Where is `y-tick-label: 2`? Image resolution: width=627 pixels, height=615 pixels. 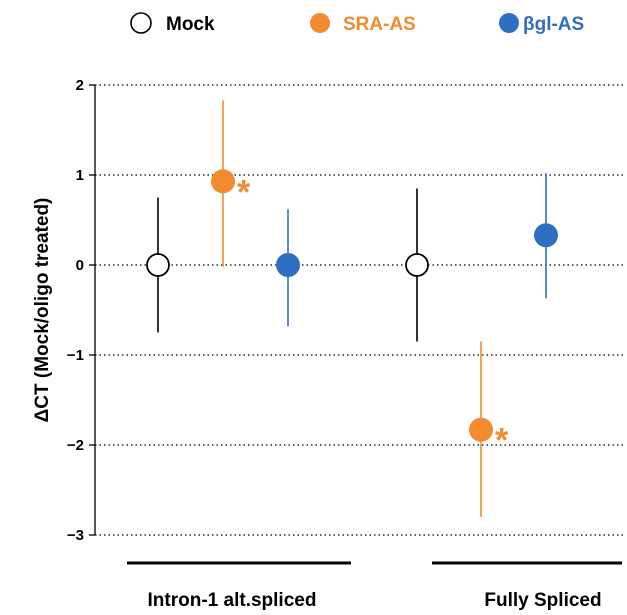
y-tick-label: 2 is located at coordinates (80, 85).